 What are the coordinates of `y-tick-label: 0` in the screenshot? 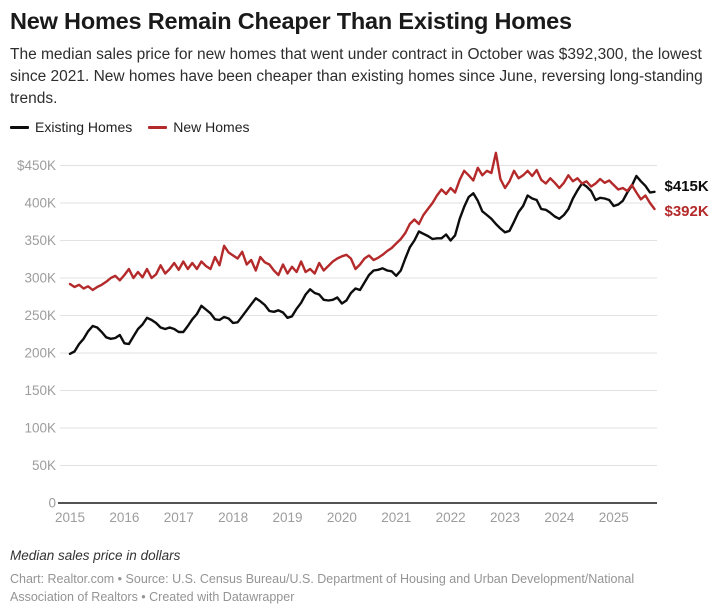 It's located at (52, 503).